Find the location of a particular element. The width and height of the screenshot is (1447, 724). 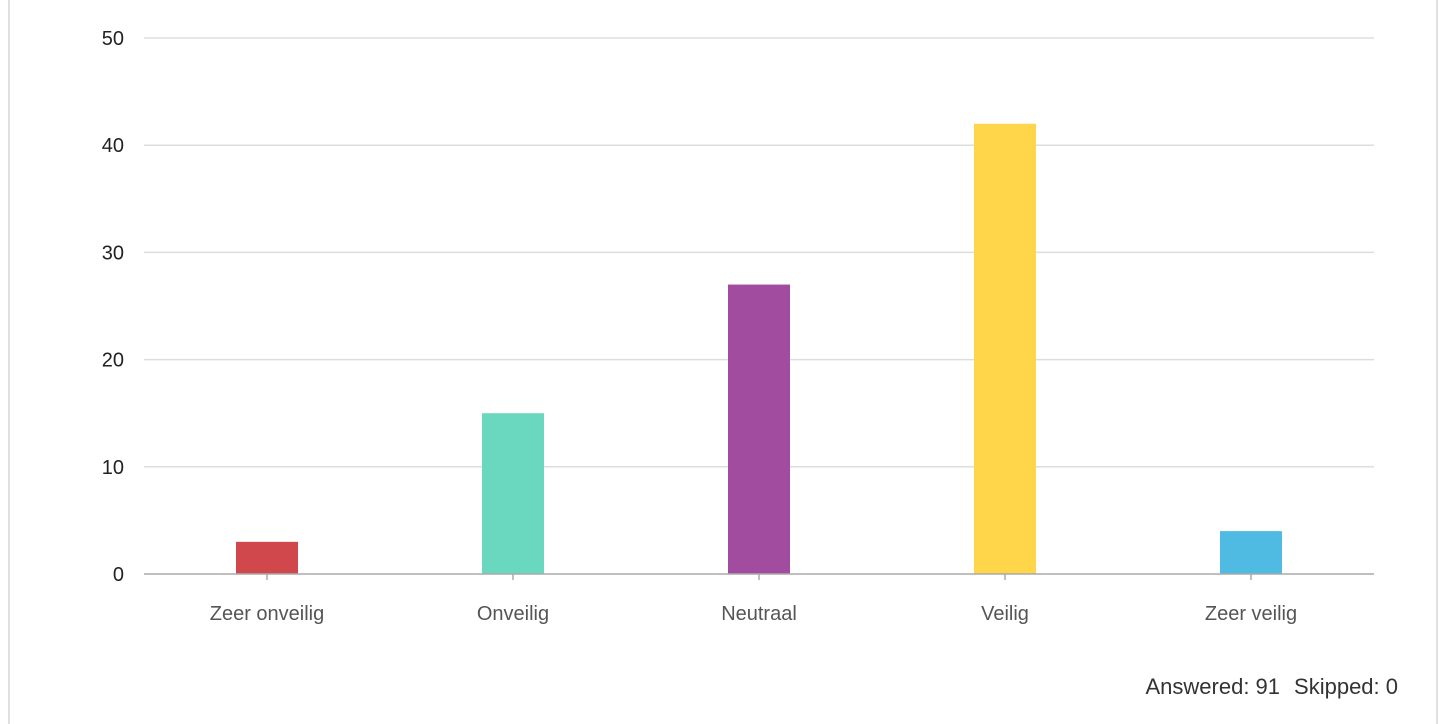

y-axis-ticks: 0 10 20 30 40 50 is located at coordinates (113, 307).